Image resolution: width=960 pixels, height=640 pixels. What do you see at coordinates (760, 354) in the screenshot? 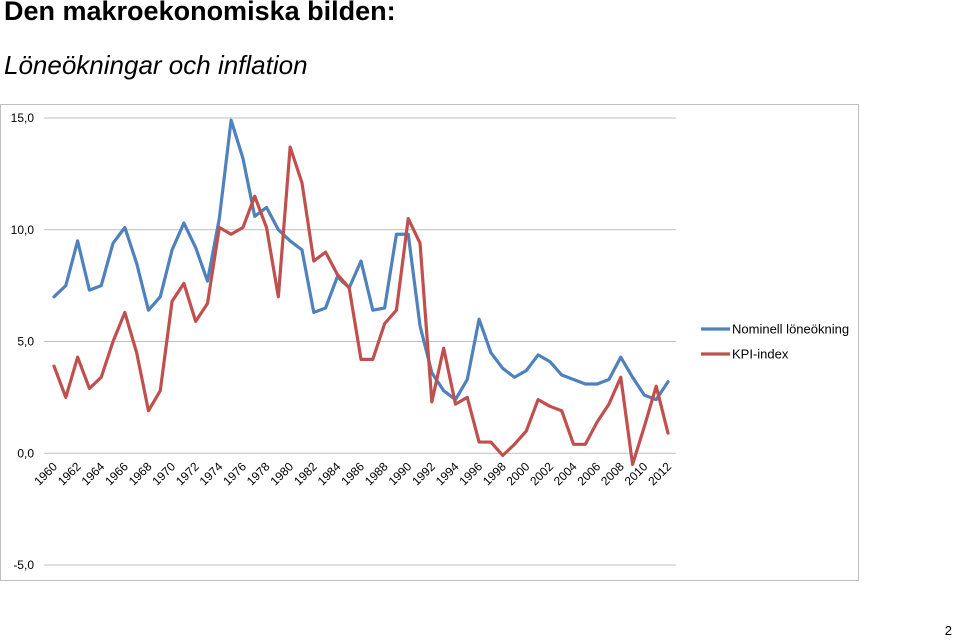
I see `legend-label: KPI-index` at bounding box center [760, 354].